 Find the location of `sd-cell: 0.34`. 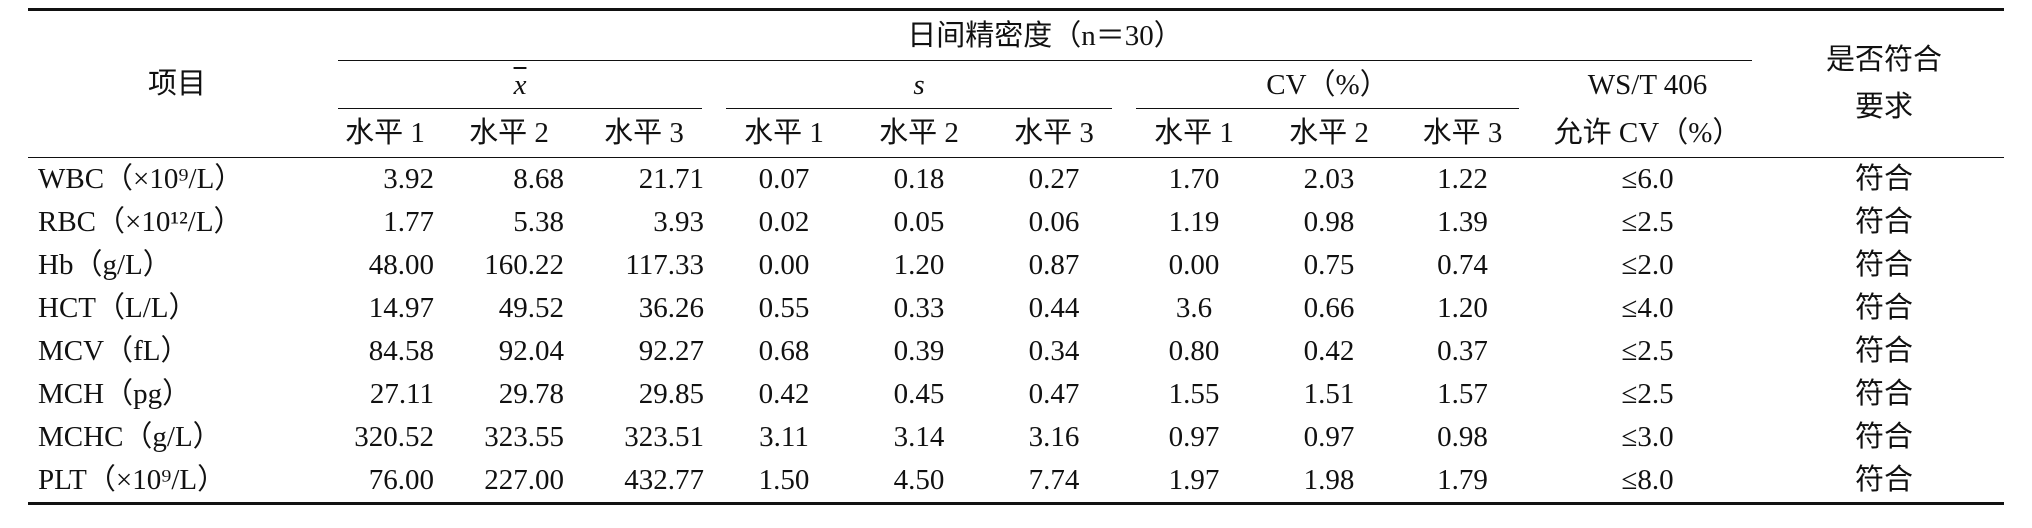

sd-cell: 0.34 is located at coordinates (1054, 351).